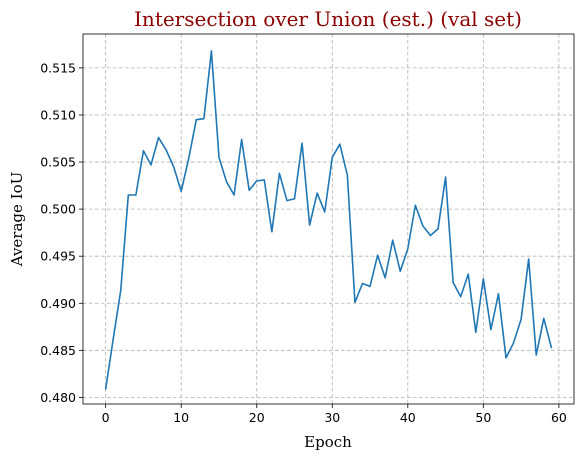 Image resolution: width=587 pixels, height=461 pixels. I want to click on y-axis-label: Average IoU, so click(17, 220).